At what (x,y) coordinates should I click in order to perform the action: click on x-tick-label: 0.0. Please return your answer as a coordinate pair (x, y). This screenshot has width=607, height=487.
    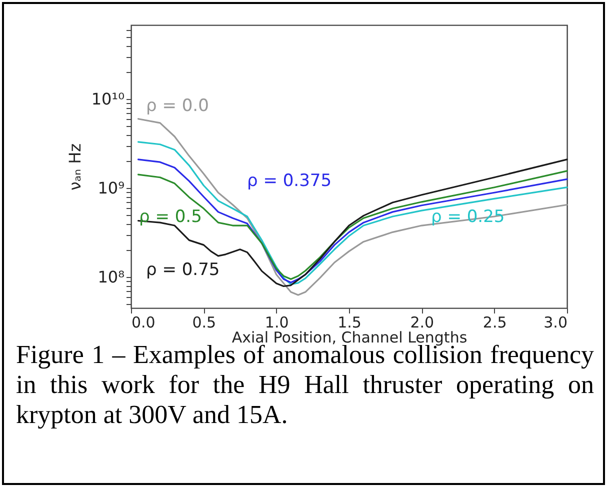
    Looking at the image, I should click on (144, 323).